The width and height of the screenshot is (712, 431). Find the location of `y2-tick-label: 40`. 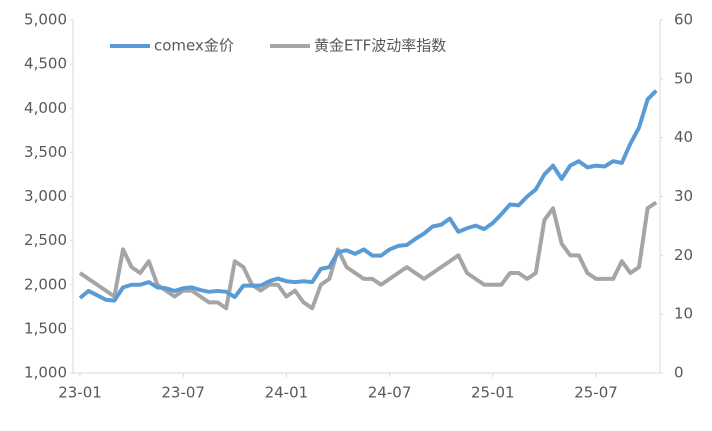

y2-tick-label: 40 is located at coordinates (683, 137).